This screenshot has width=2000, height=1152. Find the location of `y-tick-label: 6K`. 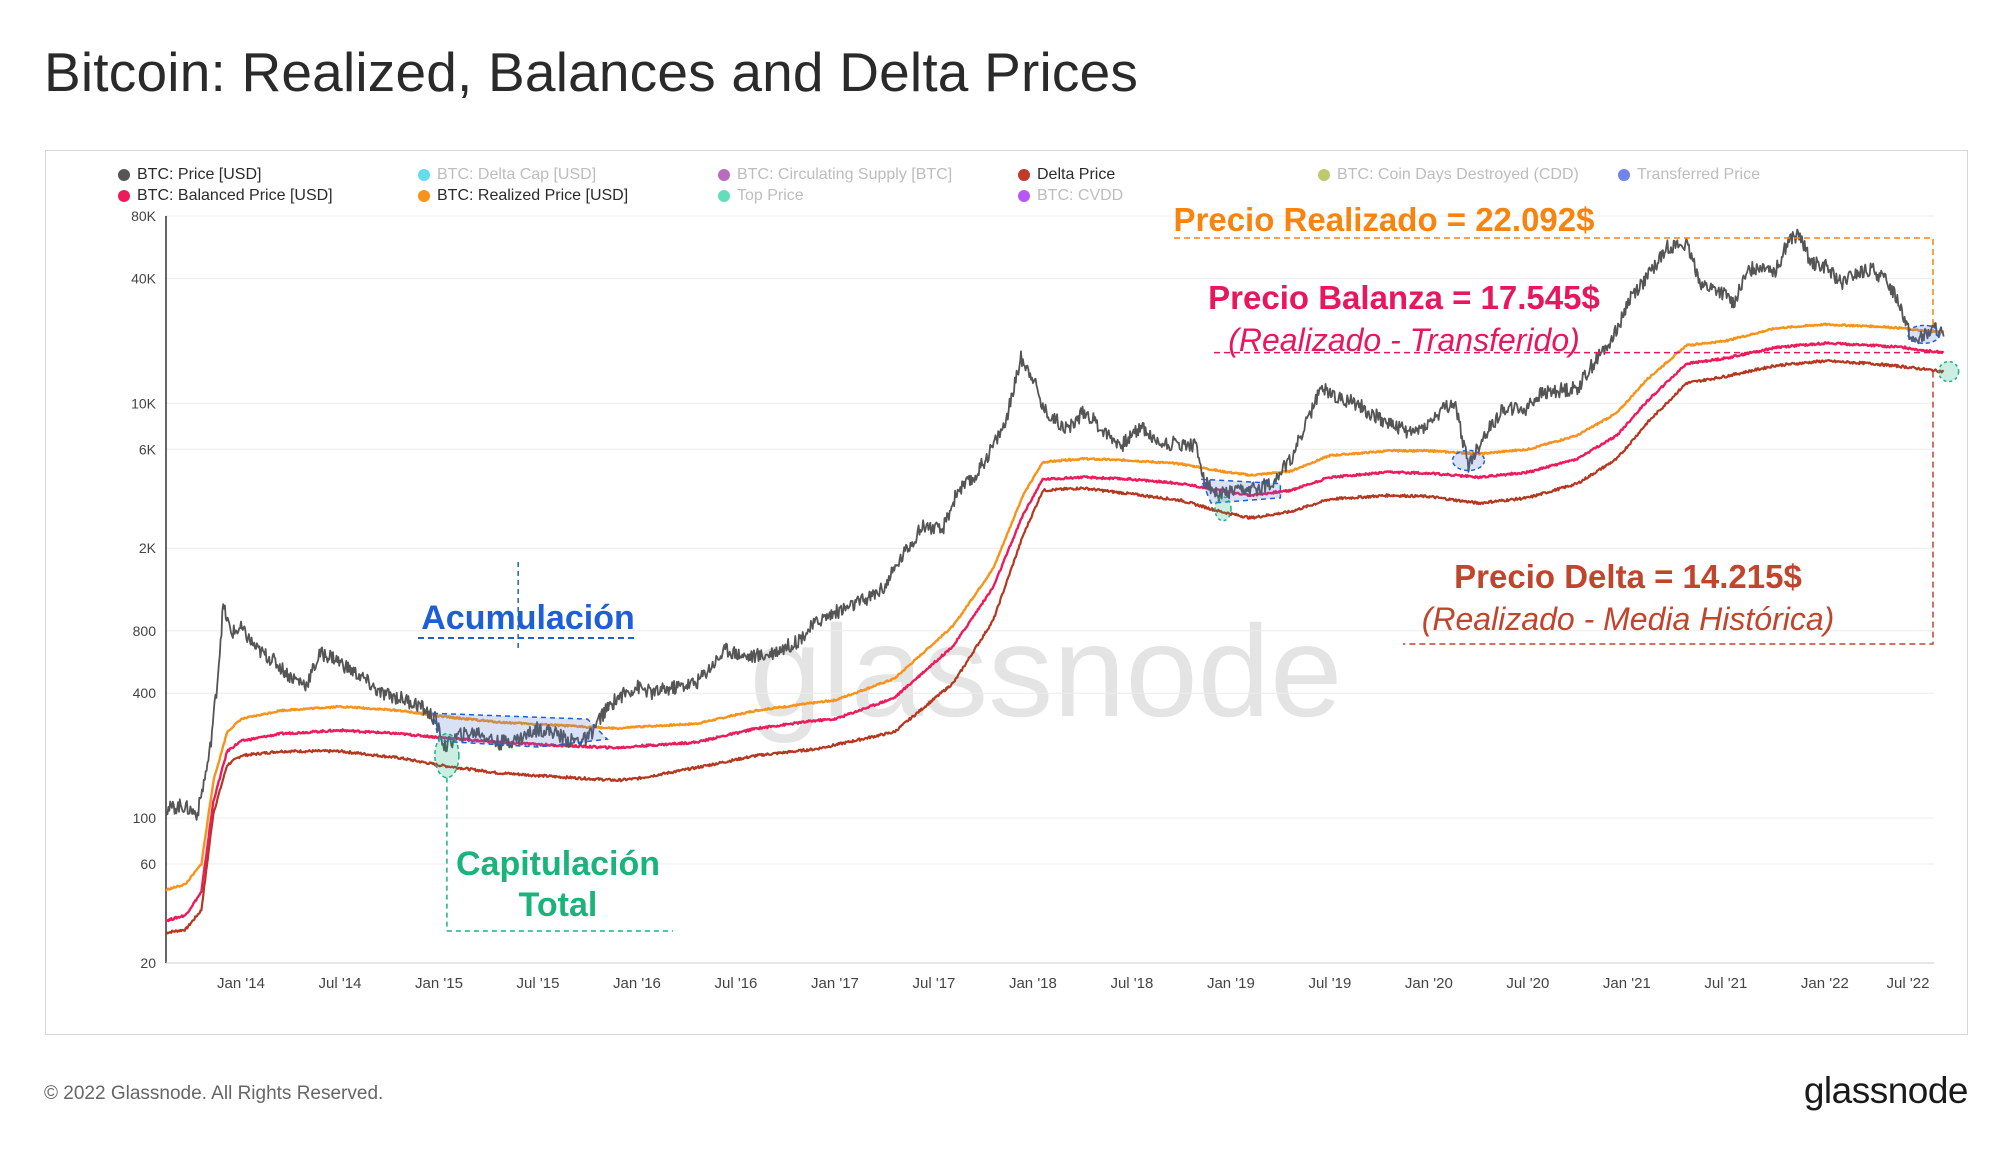

y-tick-label: 6K is located at coordinates (148, 449).